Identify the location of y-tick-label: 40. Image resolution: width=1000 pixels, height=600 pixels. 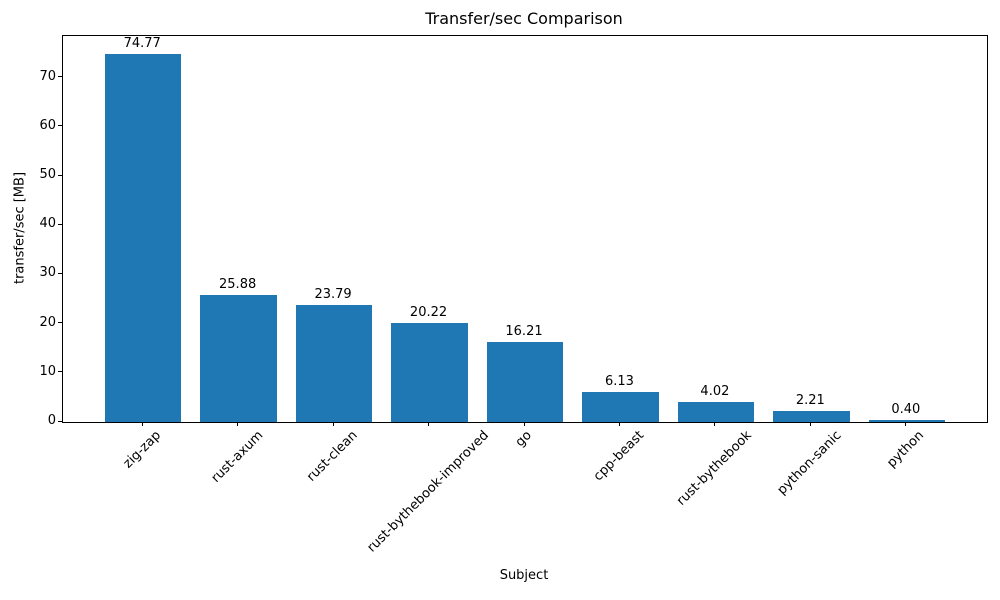
(47, 224).